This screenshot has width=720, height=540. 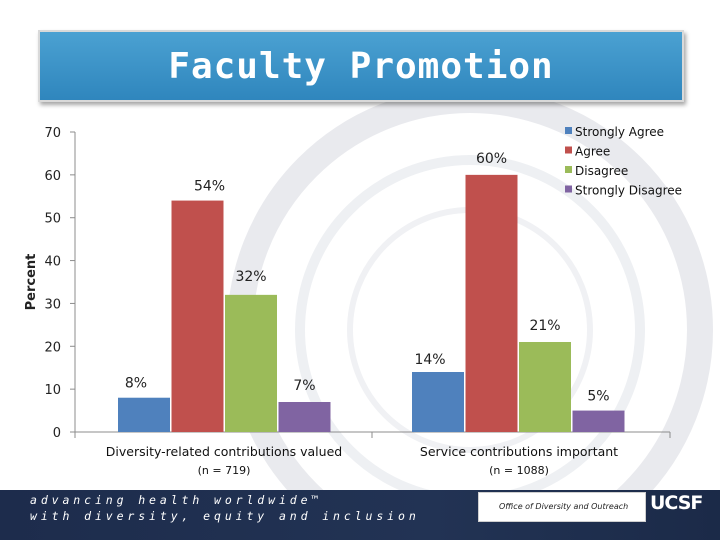 What do you see at coordinates (544, 326) in the screenshot?
I see `data-label: 21%` at bounding box center [544, 326].